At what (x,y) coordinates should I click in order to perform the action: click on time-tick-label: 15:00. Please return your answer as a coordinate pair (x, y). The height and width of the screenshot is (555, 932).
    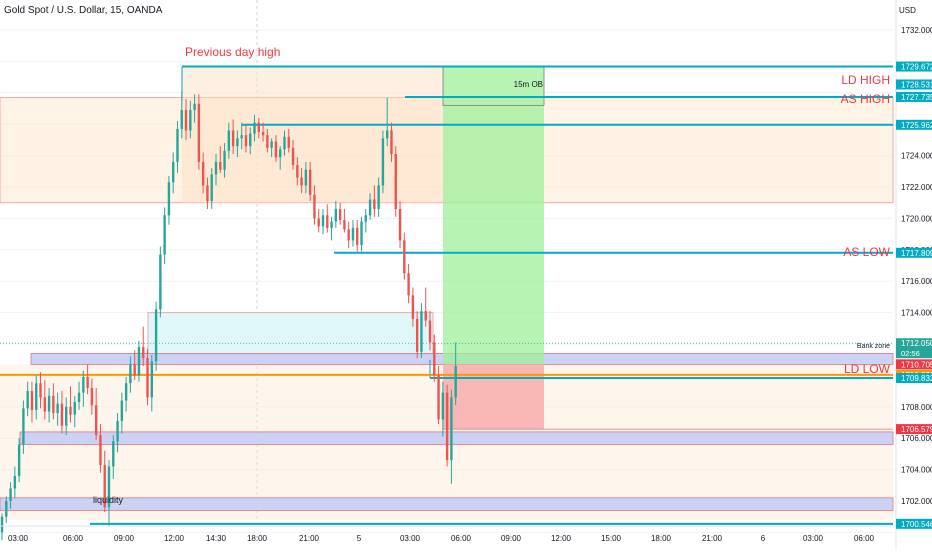
    Looking at the image, I should click on (611, 538).